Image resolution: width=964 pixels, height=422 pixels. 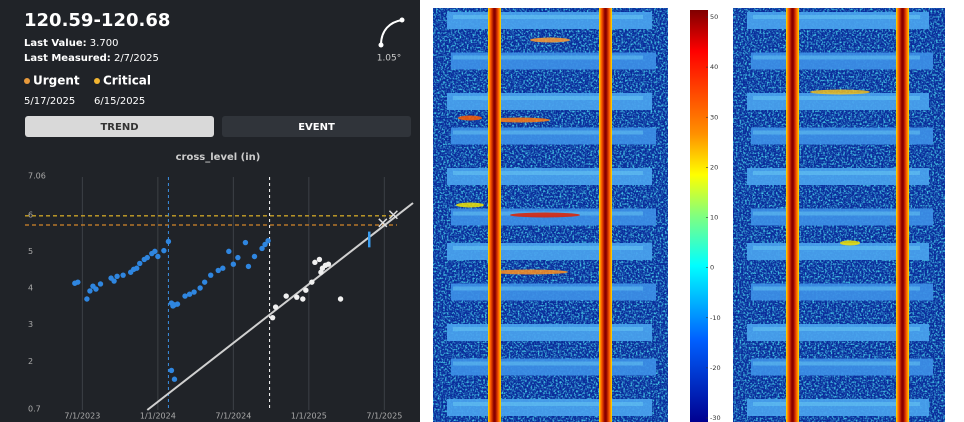 I want to click on colorbar-tick-label: 40, so click(x=714, y=67).